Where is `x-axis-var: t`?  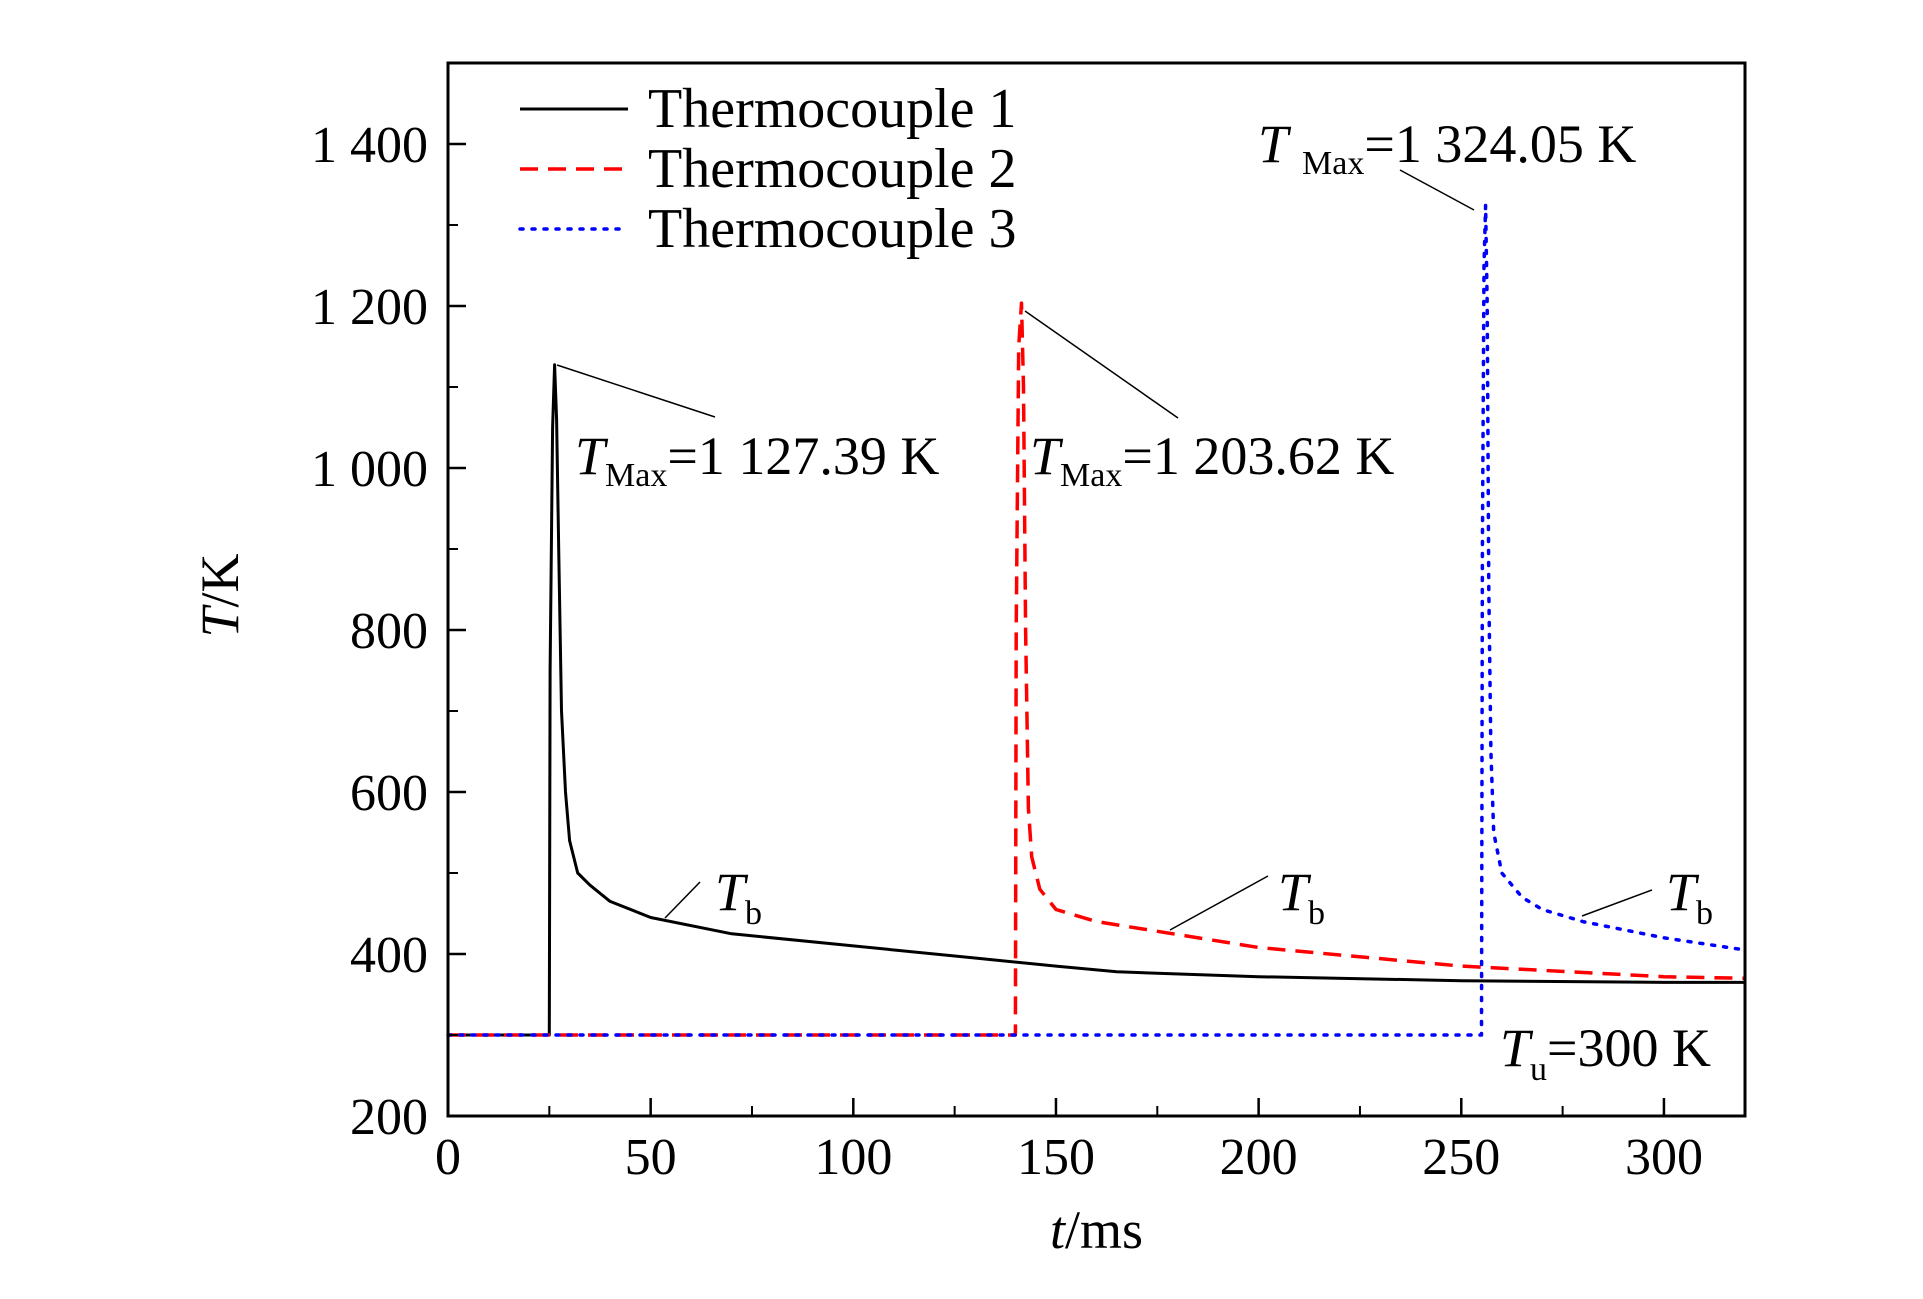 x-axis-var: t is located at coordinates (1058, 1230).